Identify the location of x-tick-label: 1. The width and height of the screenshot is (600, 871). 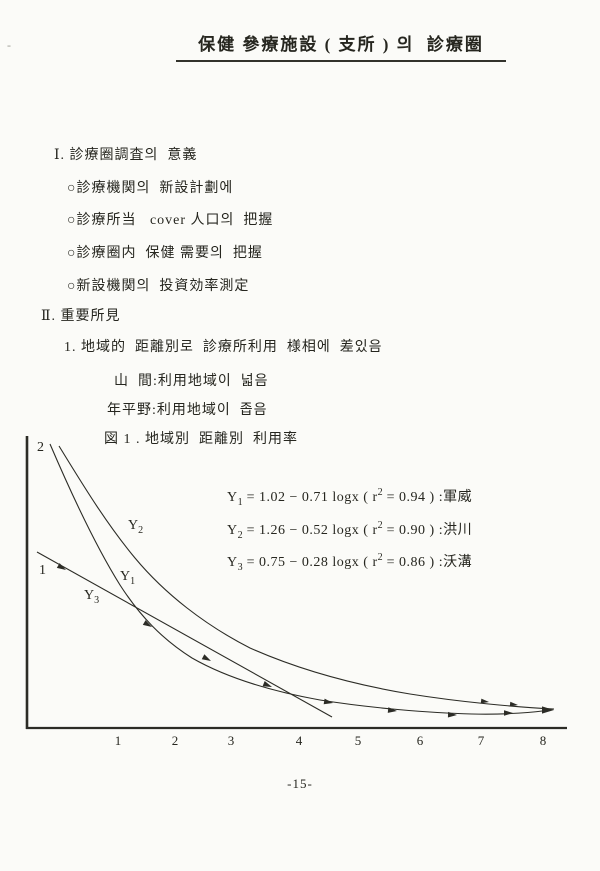
(118, 740).